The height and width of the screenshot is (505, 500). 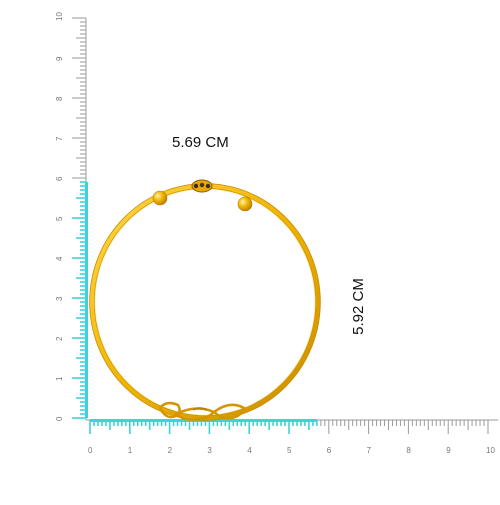 I want to click on vertical-ruler-numbers: 0 1 2 3 4 5 6 7 8 9 10, so click(x=59, y=216).